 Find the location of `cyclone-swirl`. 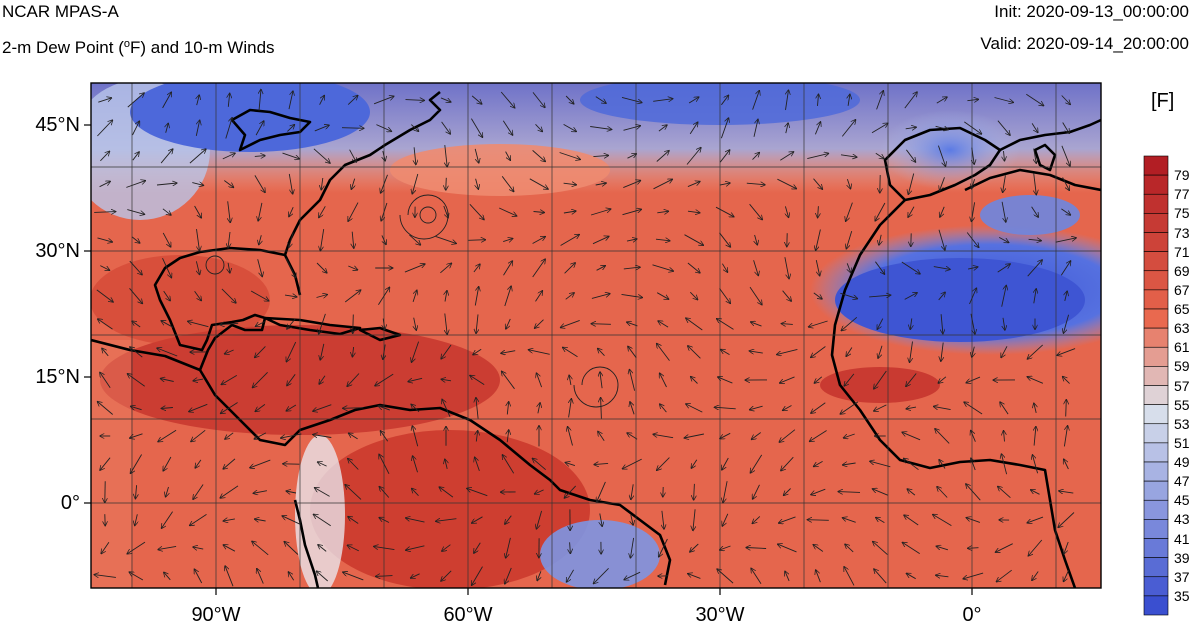

cyclone-swirl is located at coordinates (424, 217).